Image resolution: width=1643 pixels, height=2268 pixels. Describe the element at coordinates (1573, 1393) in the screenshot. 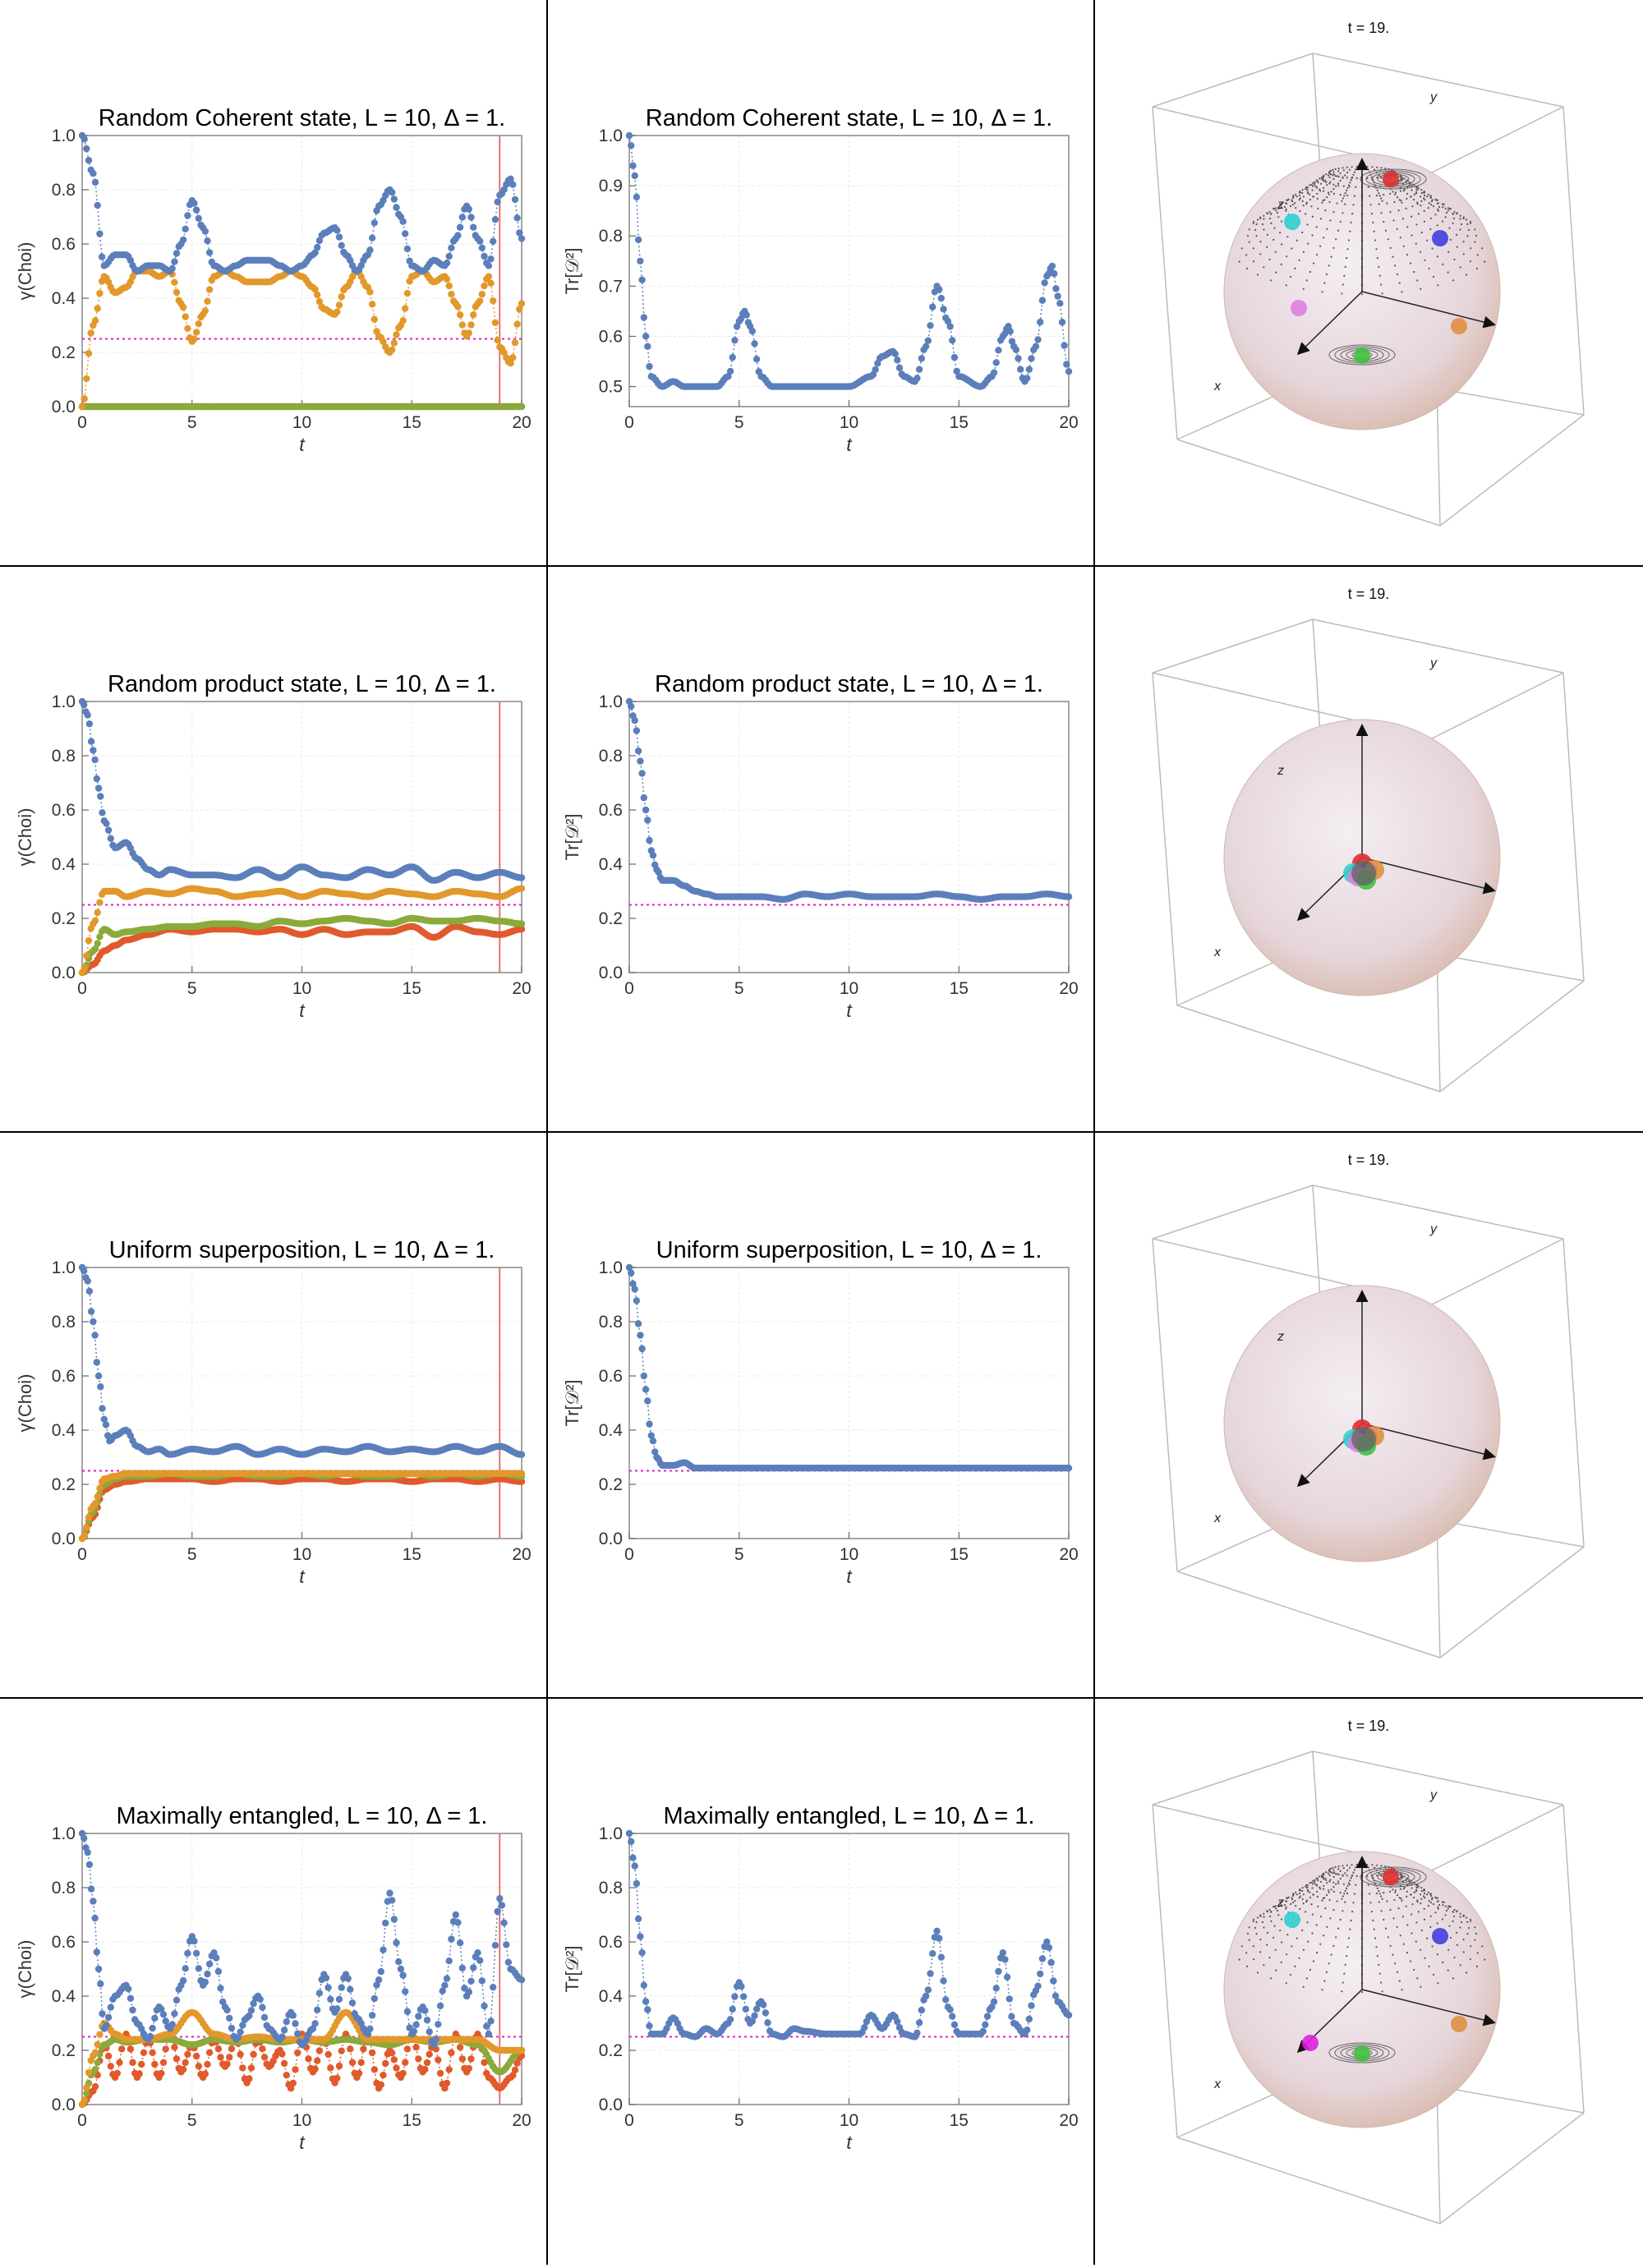

I see `box-edge` at that location.